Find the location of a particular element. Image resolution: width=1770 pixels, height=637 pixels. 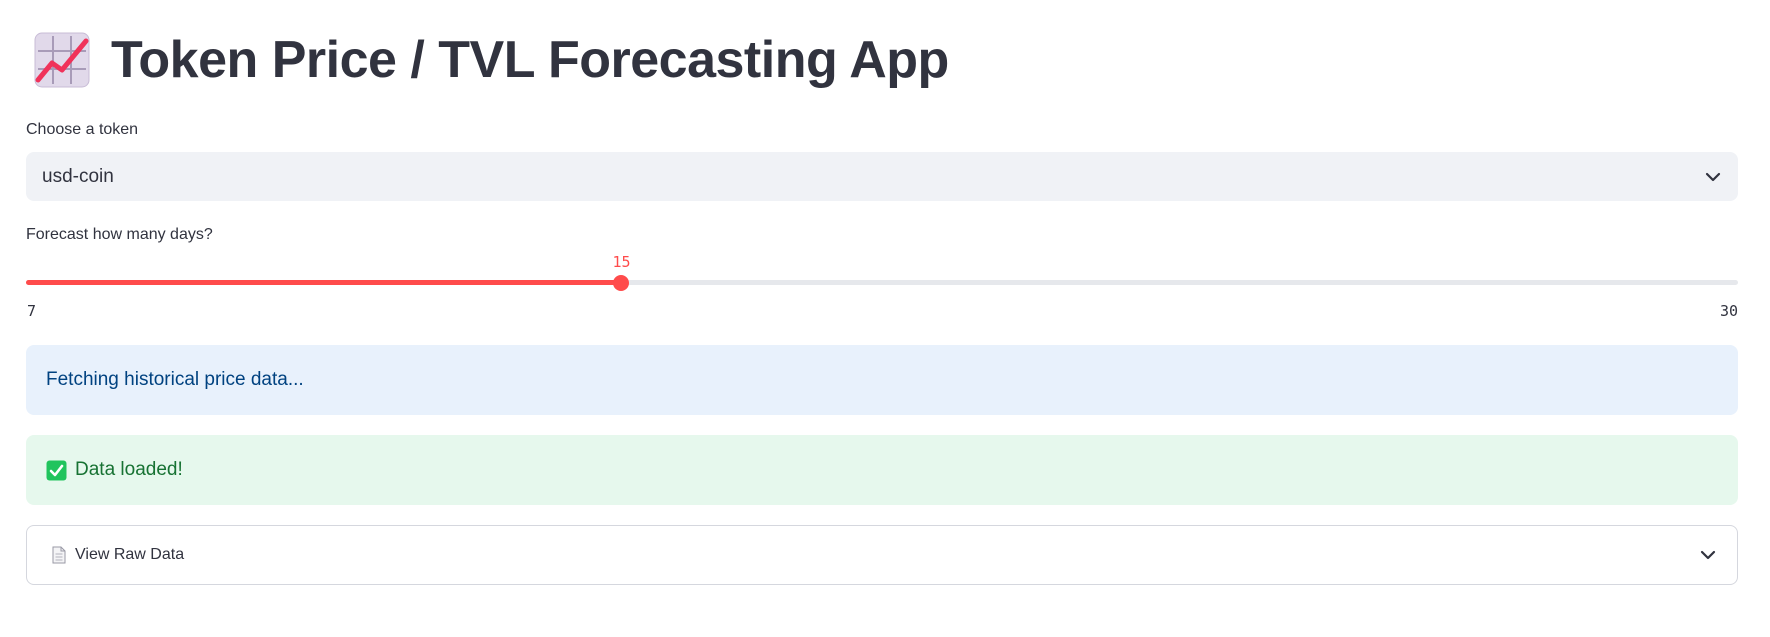

check-box-icon is located at coordinates (56, 470).